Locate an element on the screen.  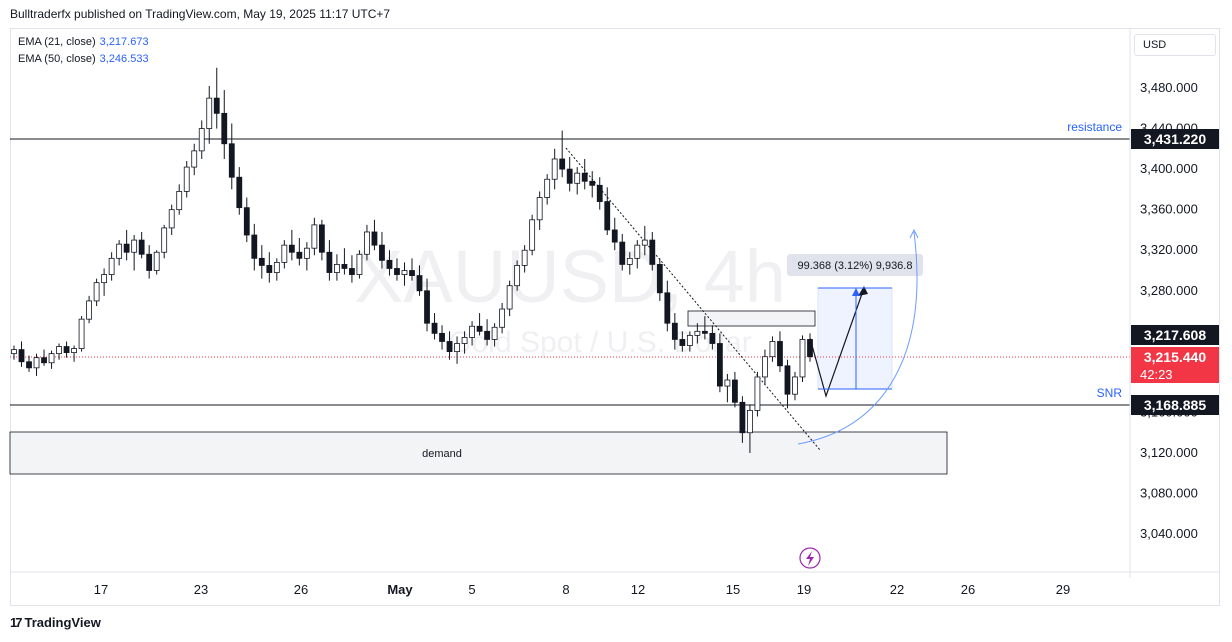
trendline is located at coordinates (693, 299).